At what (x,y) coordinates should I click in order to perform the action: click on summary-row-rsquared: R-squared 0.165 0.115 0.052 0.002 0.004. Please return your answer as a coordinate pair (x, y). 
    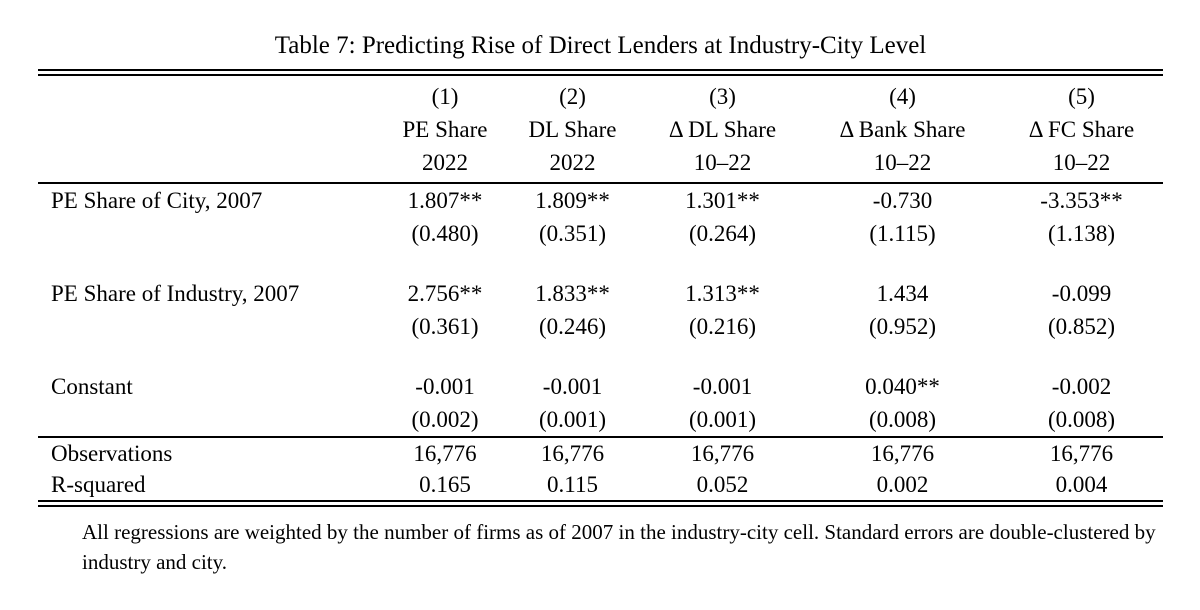
    Looking at the image, I should click on (600, 484).